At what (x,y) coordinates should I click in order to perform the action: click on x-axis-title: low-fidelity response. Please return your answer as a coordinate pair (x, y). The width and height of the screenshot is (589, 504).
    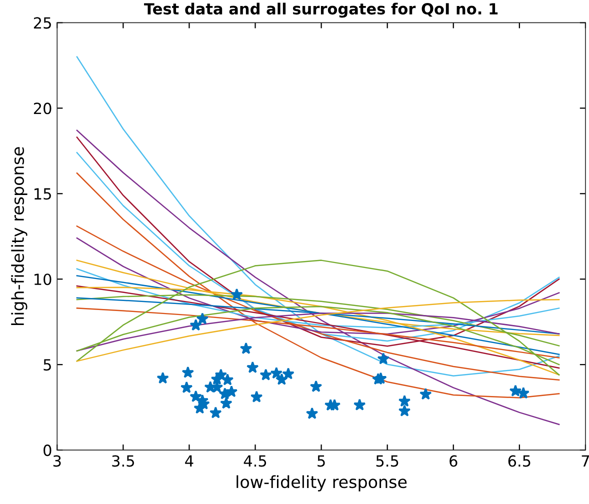
    Looking at the image, I should click on (321, 483).